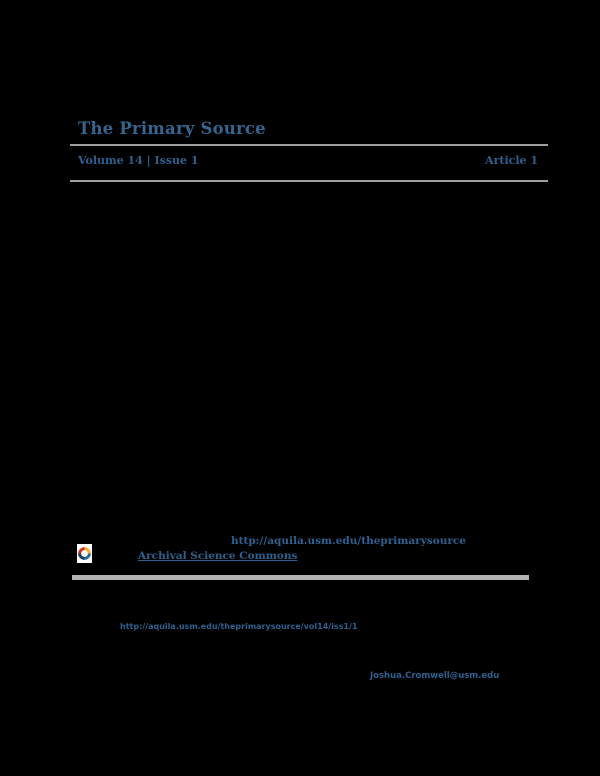 The image size is (600, 776). What do you see at coordinates (348, 541) in the screenshot?
I see `journal-url-link: http://aquila.usm.edu/theprimarysource` at bounding box center [348, 541].